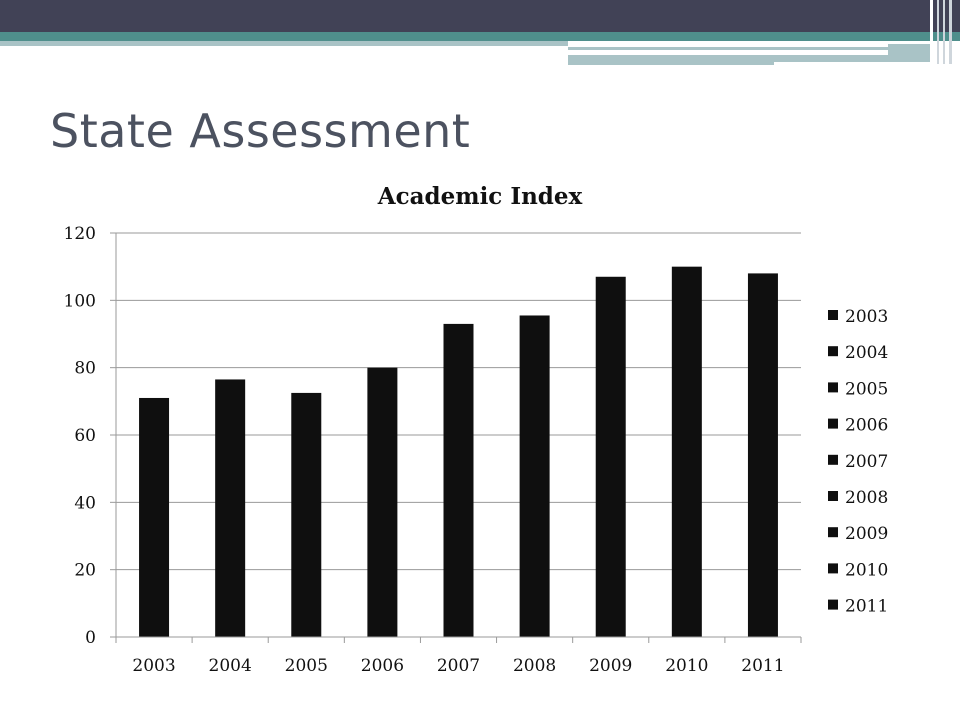 The width and height of the screenshot is (960, 720). What do you see at coordinates (866, 353) in the screenshot?
I see `legend-label: 2004` at bounding box center [866, 353].